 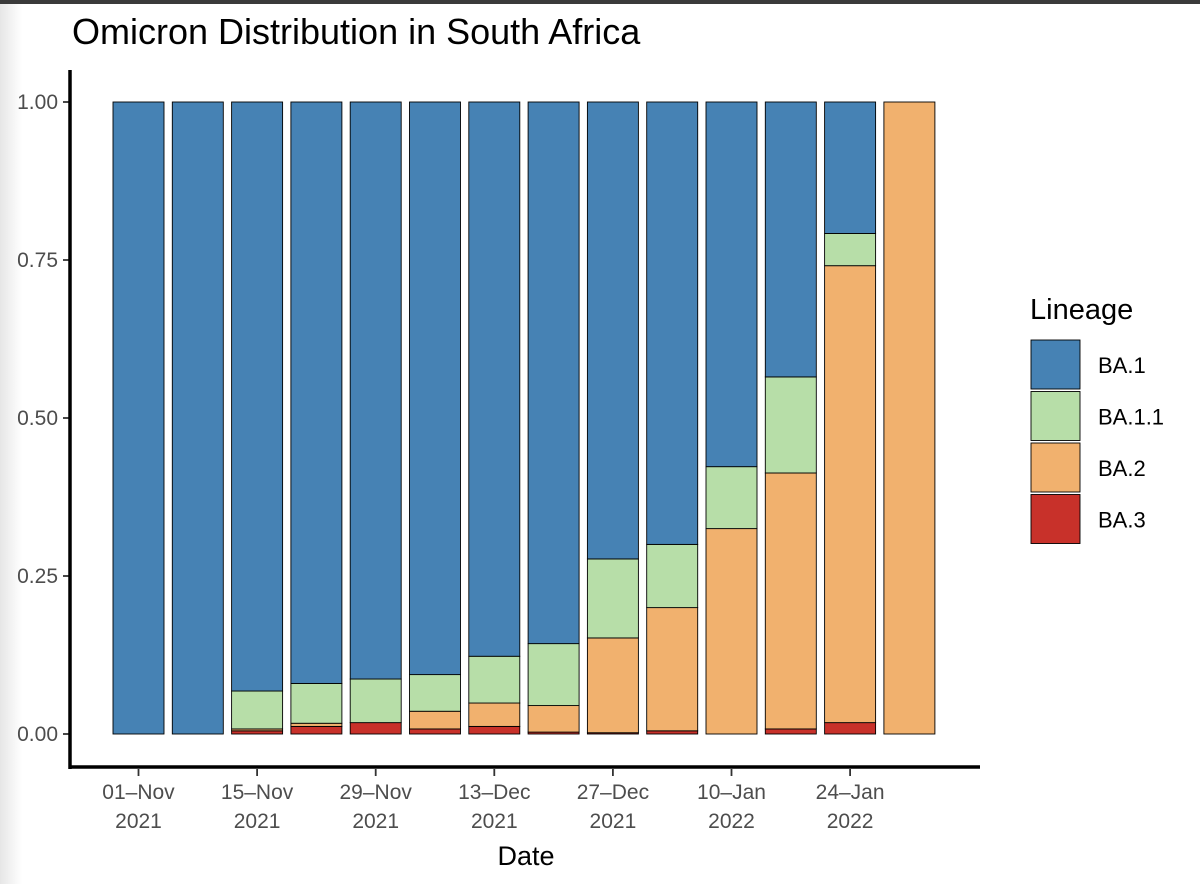 What do you see at coordinates (850, 792) in the screenshot?
I see `x-tick-label-date: 24–Jan` at bounding box center [850, 792].